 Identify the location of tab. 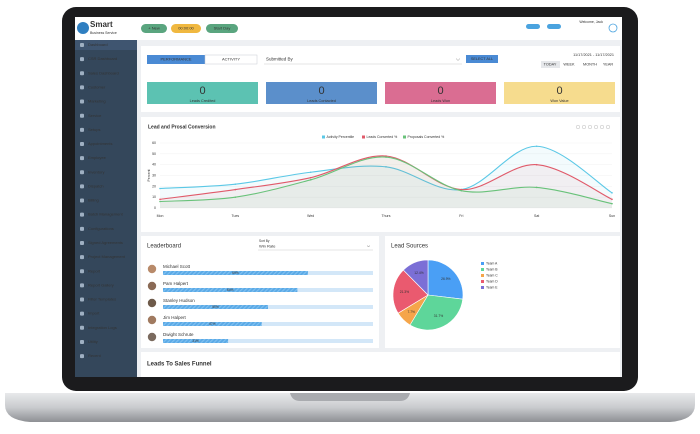
(231, 59).